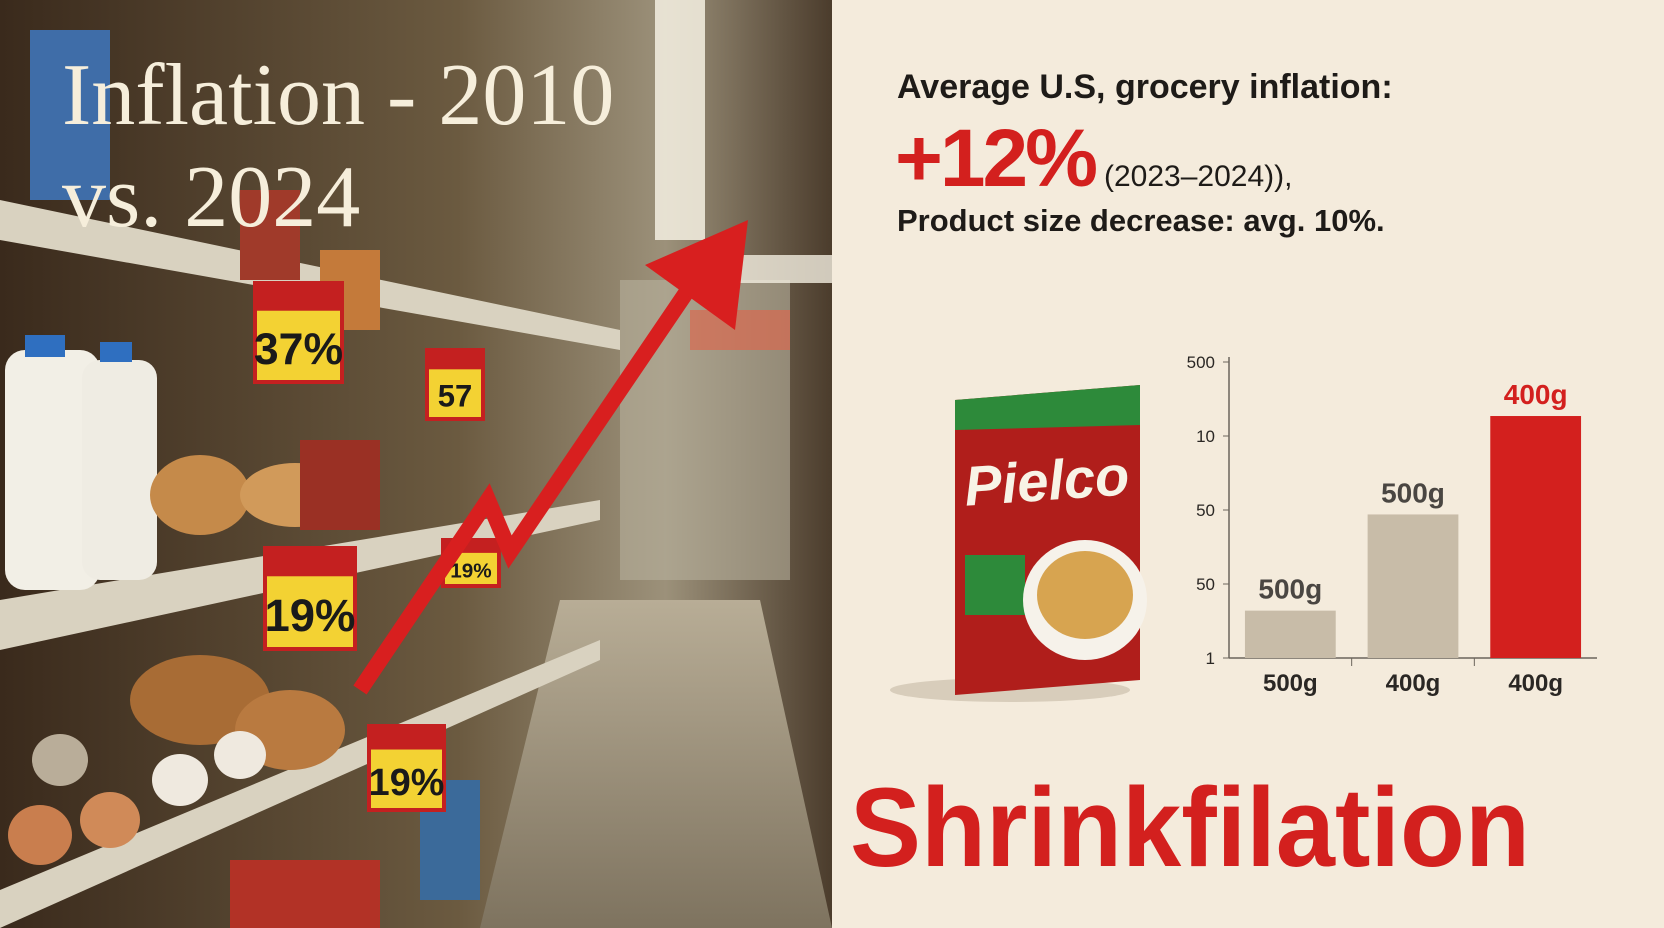 The height and width of the screenshot is (928, 1664). I want to click on sign, so click(740, 330).